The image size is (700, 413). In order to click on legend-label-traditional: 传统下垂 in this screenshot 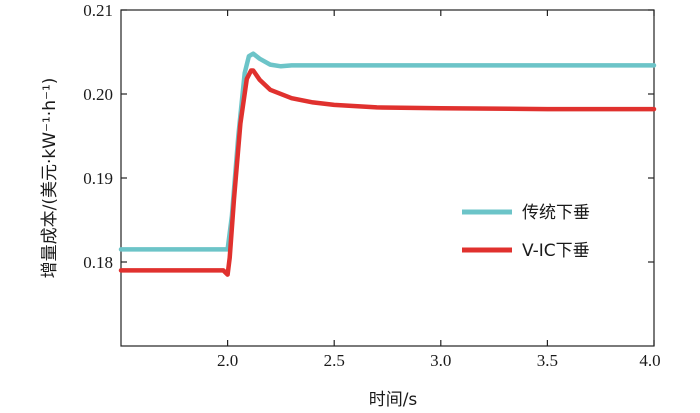, I will do `click(556, 213)`.